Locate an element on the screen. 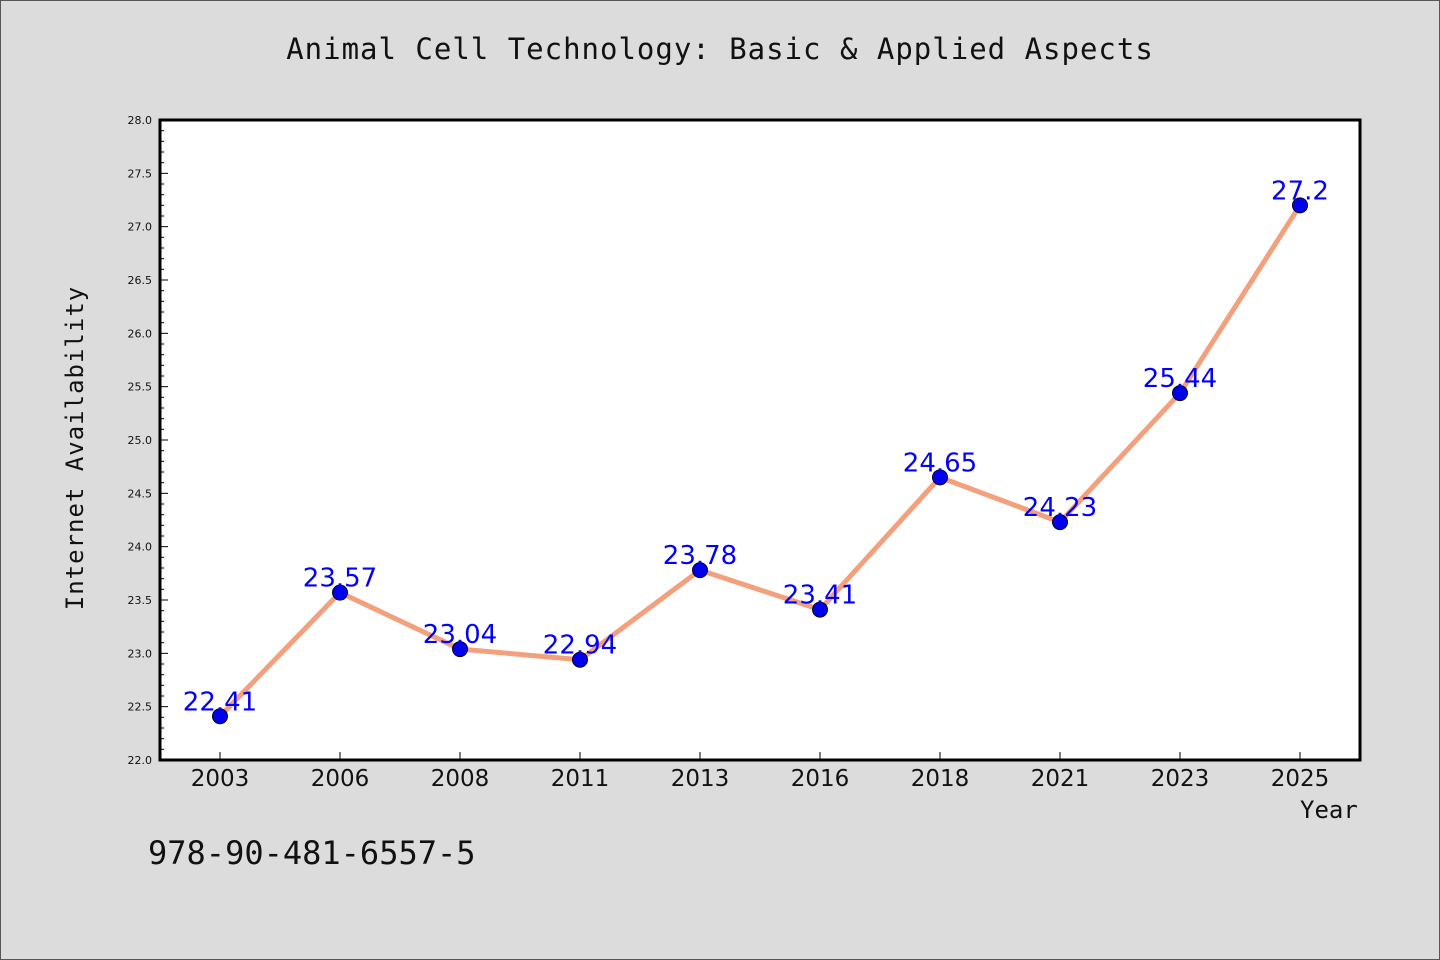 This screenshot has height=960, width=1440. y-tick-label: 23.5 is located at coordinates (140, 600).